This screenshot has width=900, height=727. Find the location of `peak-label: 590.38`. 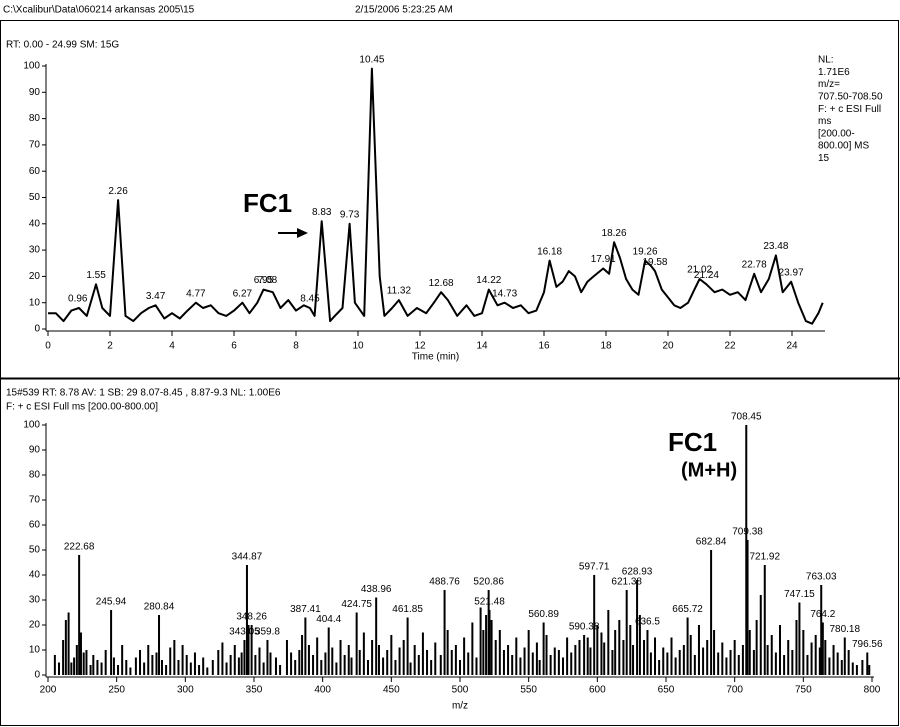

peak-label: 590.38 is located at coordinates (584, 627).